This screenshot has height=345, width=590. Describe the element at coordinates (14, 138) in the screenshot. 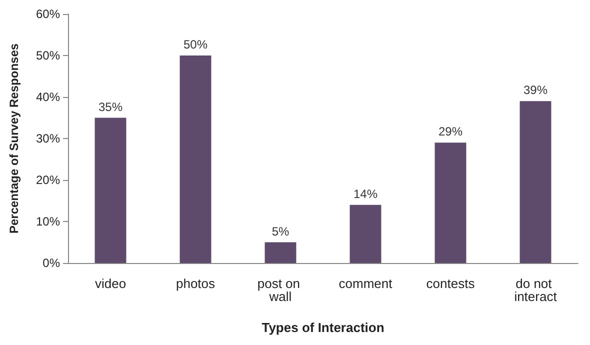

I see `y-axis-title: Percentage of Survey Responses` at that location.